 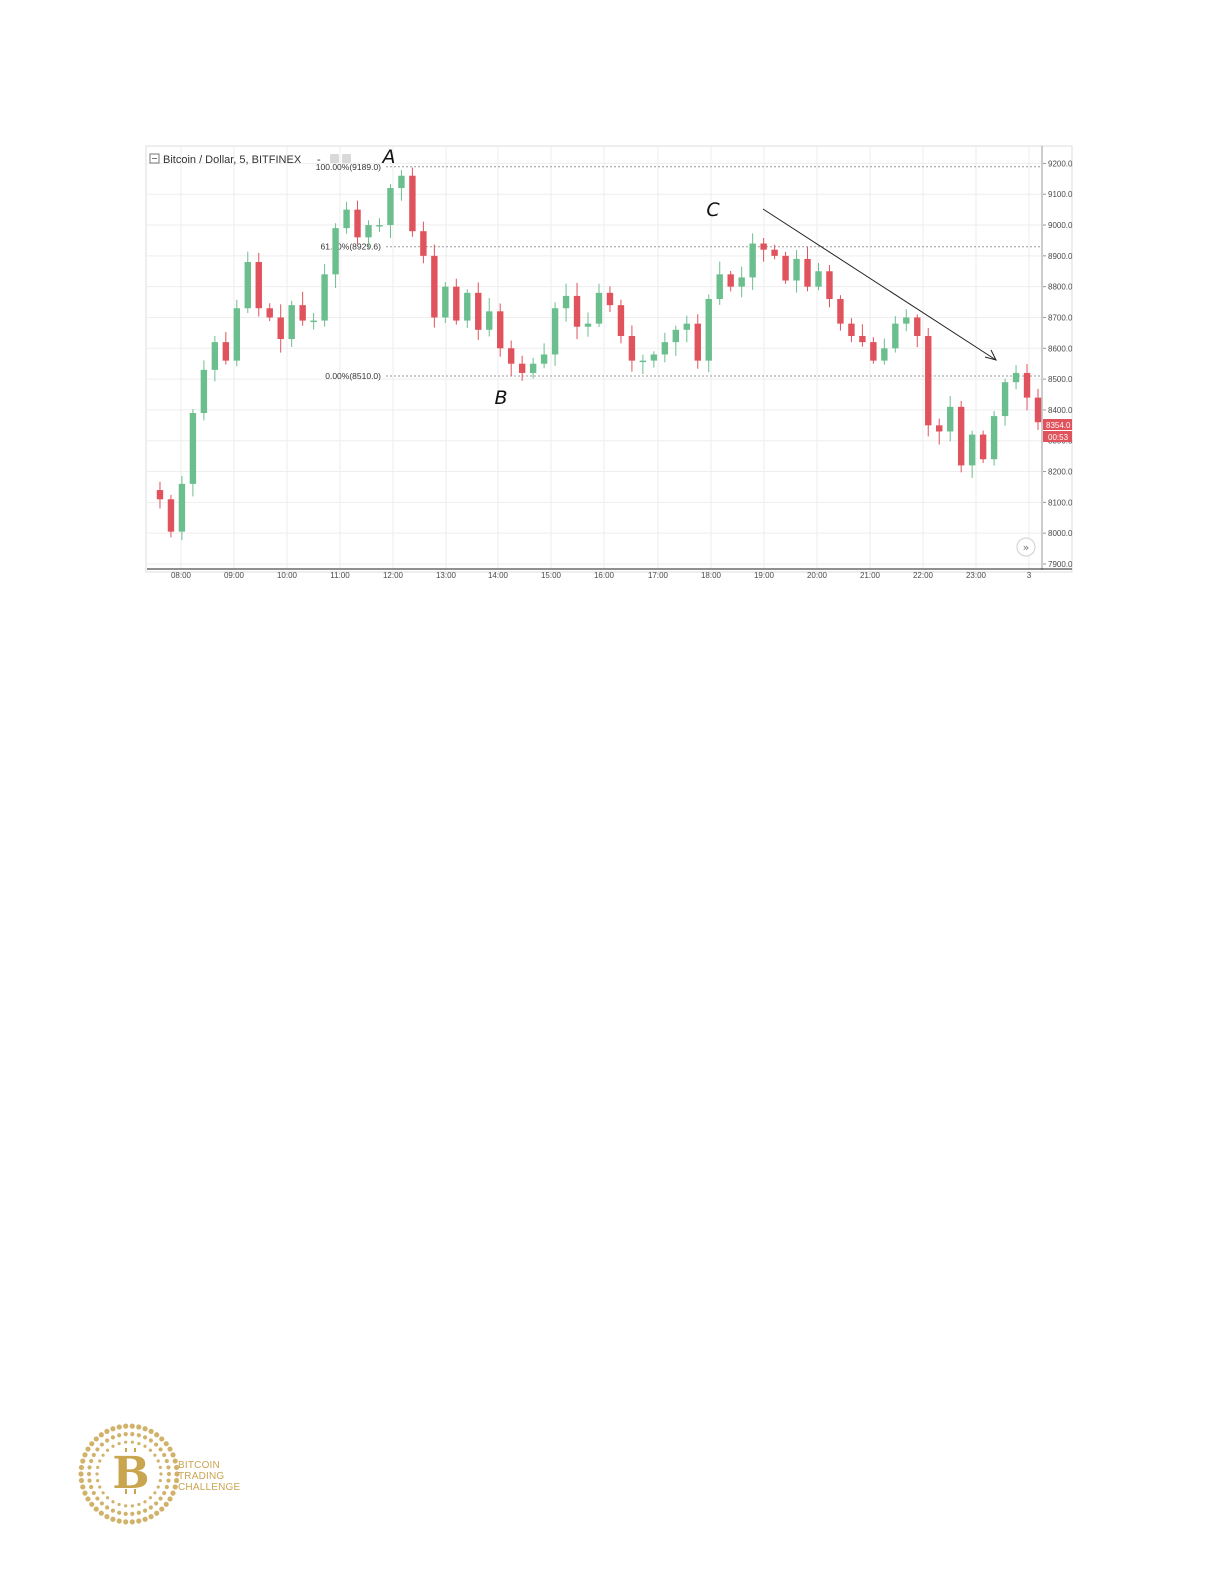 What do you see at coordinates (817, 575) in the screenshot?
I see `x-tick-label: 20:00` at bounding box center [817, 575].